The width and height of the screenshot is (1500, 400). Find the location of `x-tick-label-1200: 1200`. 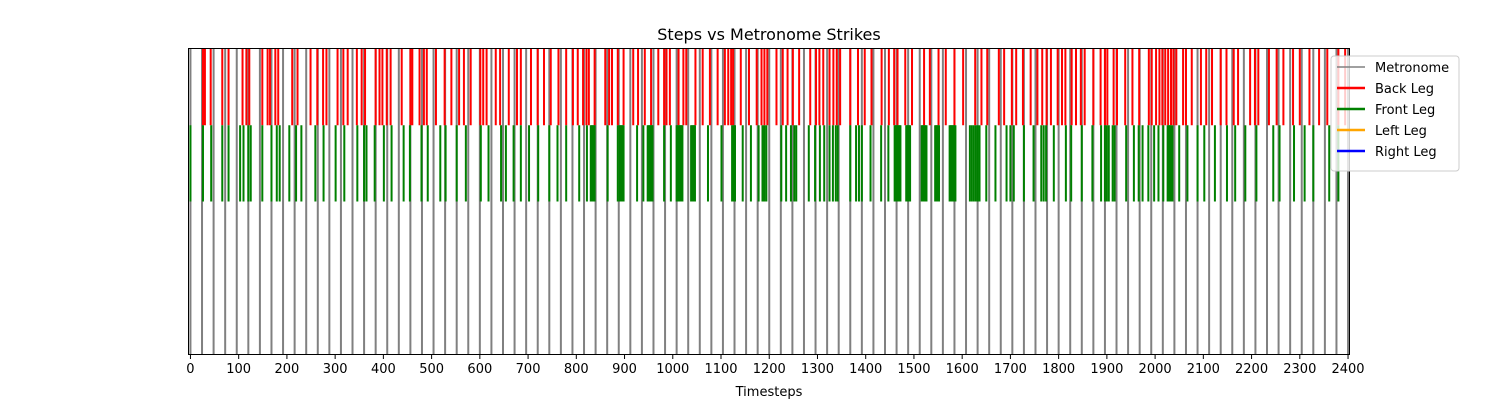

x-tick-label-1200: 1200 is located at coordinates (769, 369).